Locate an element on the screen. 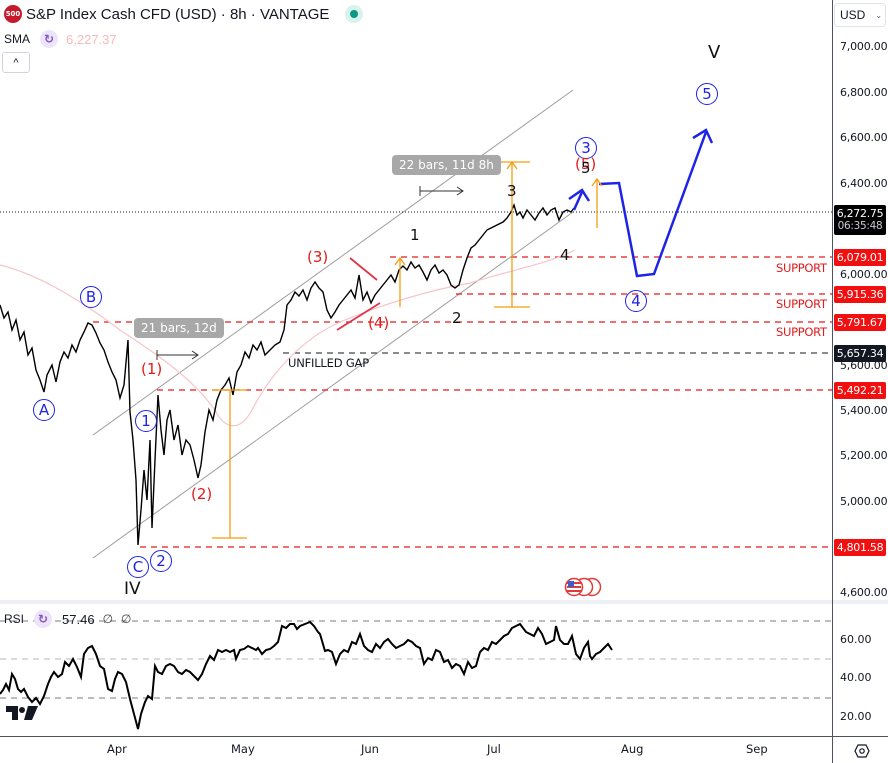 This screenshot has width=888, height=763. chevron-down-icon: ⌄ is located at coordinates (879, 15).